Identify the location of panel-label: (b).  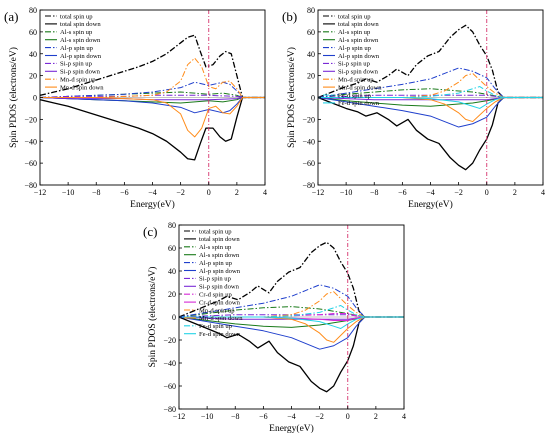
(289, 16).